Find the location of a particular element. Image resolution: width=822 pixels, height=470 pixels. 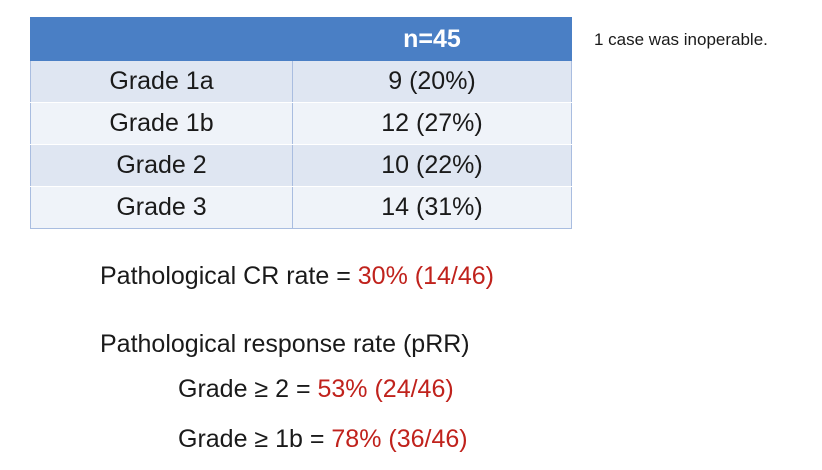

header-cell-grade is located at coordinates (161, 39).